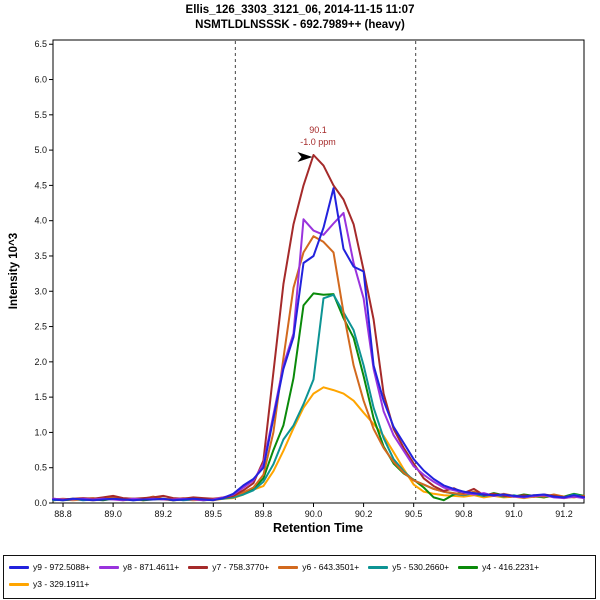 Image resolution: width=600 pixels, height=600 pixels. I want to click on x-tick-label: 89.0, so click(113, 514).